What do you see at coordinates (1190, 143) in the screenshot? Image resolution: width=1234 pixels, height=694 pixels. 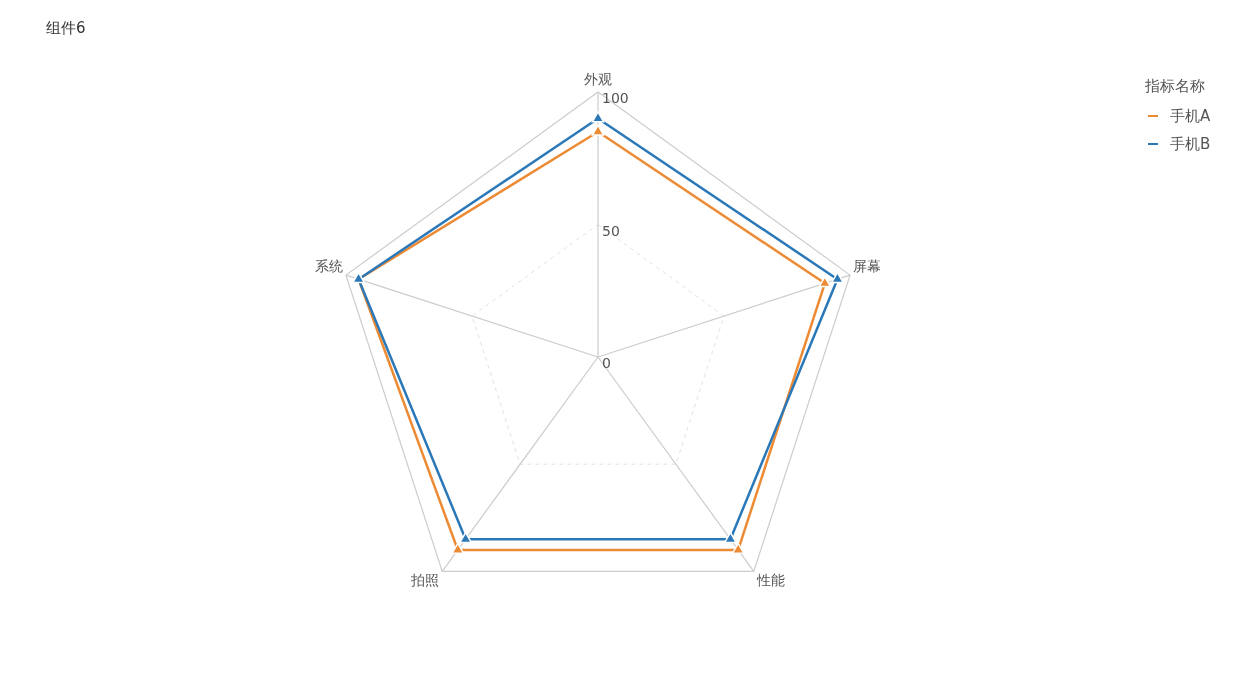 I see `legend-label: 手机B` at bounding box center [1190, 143].